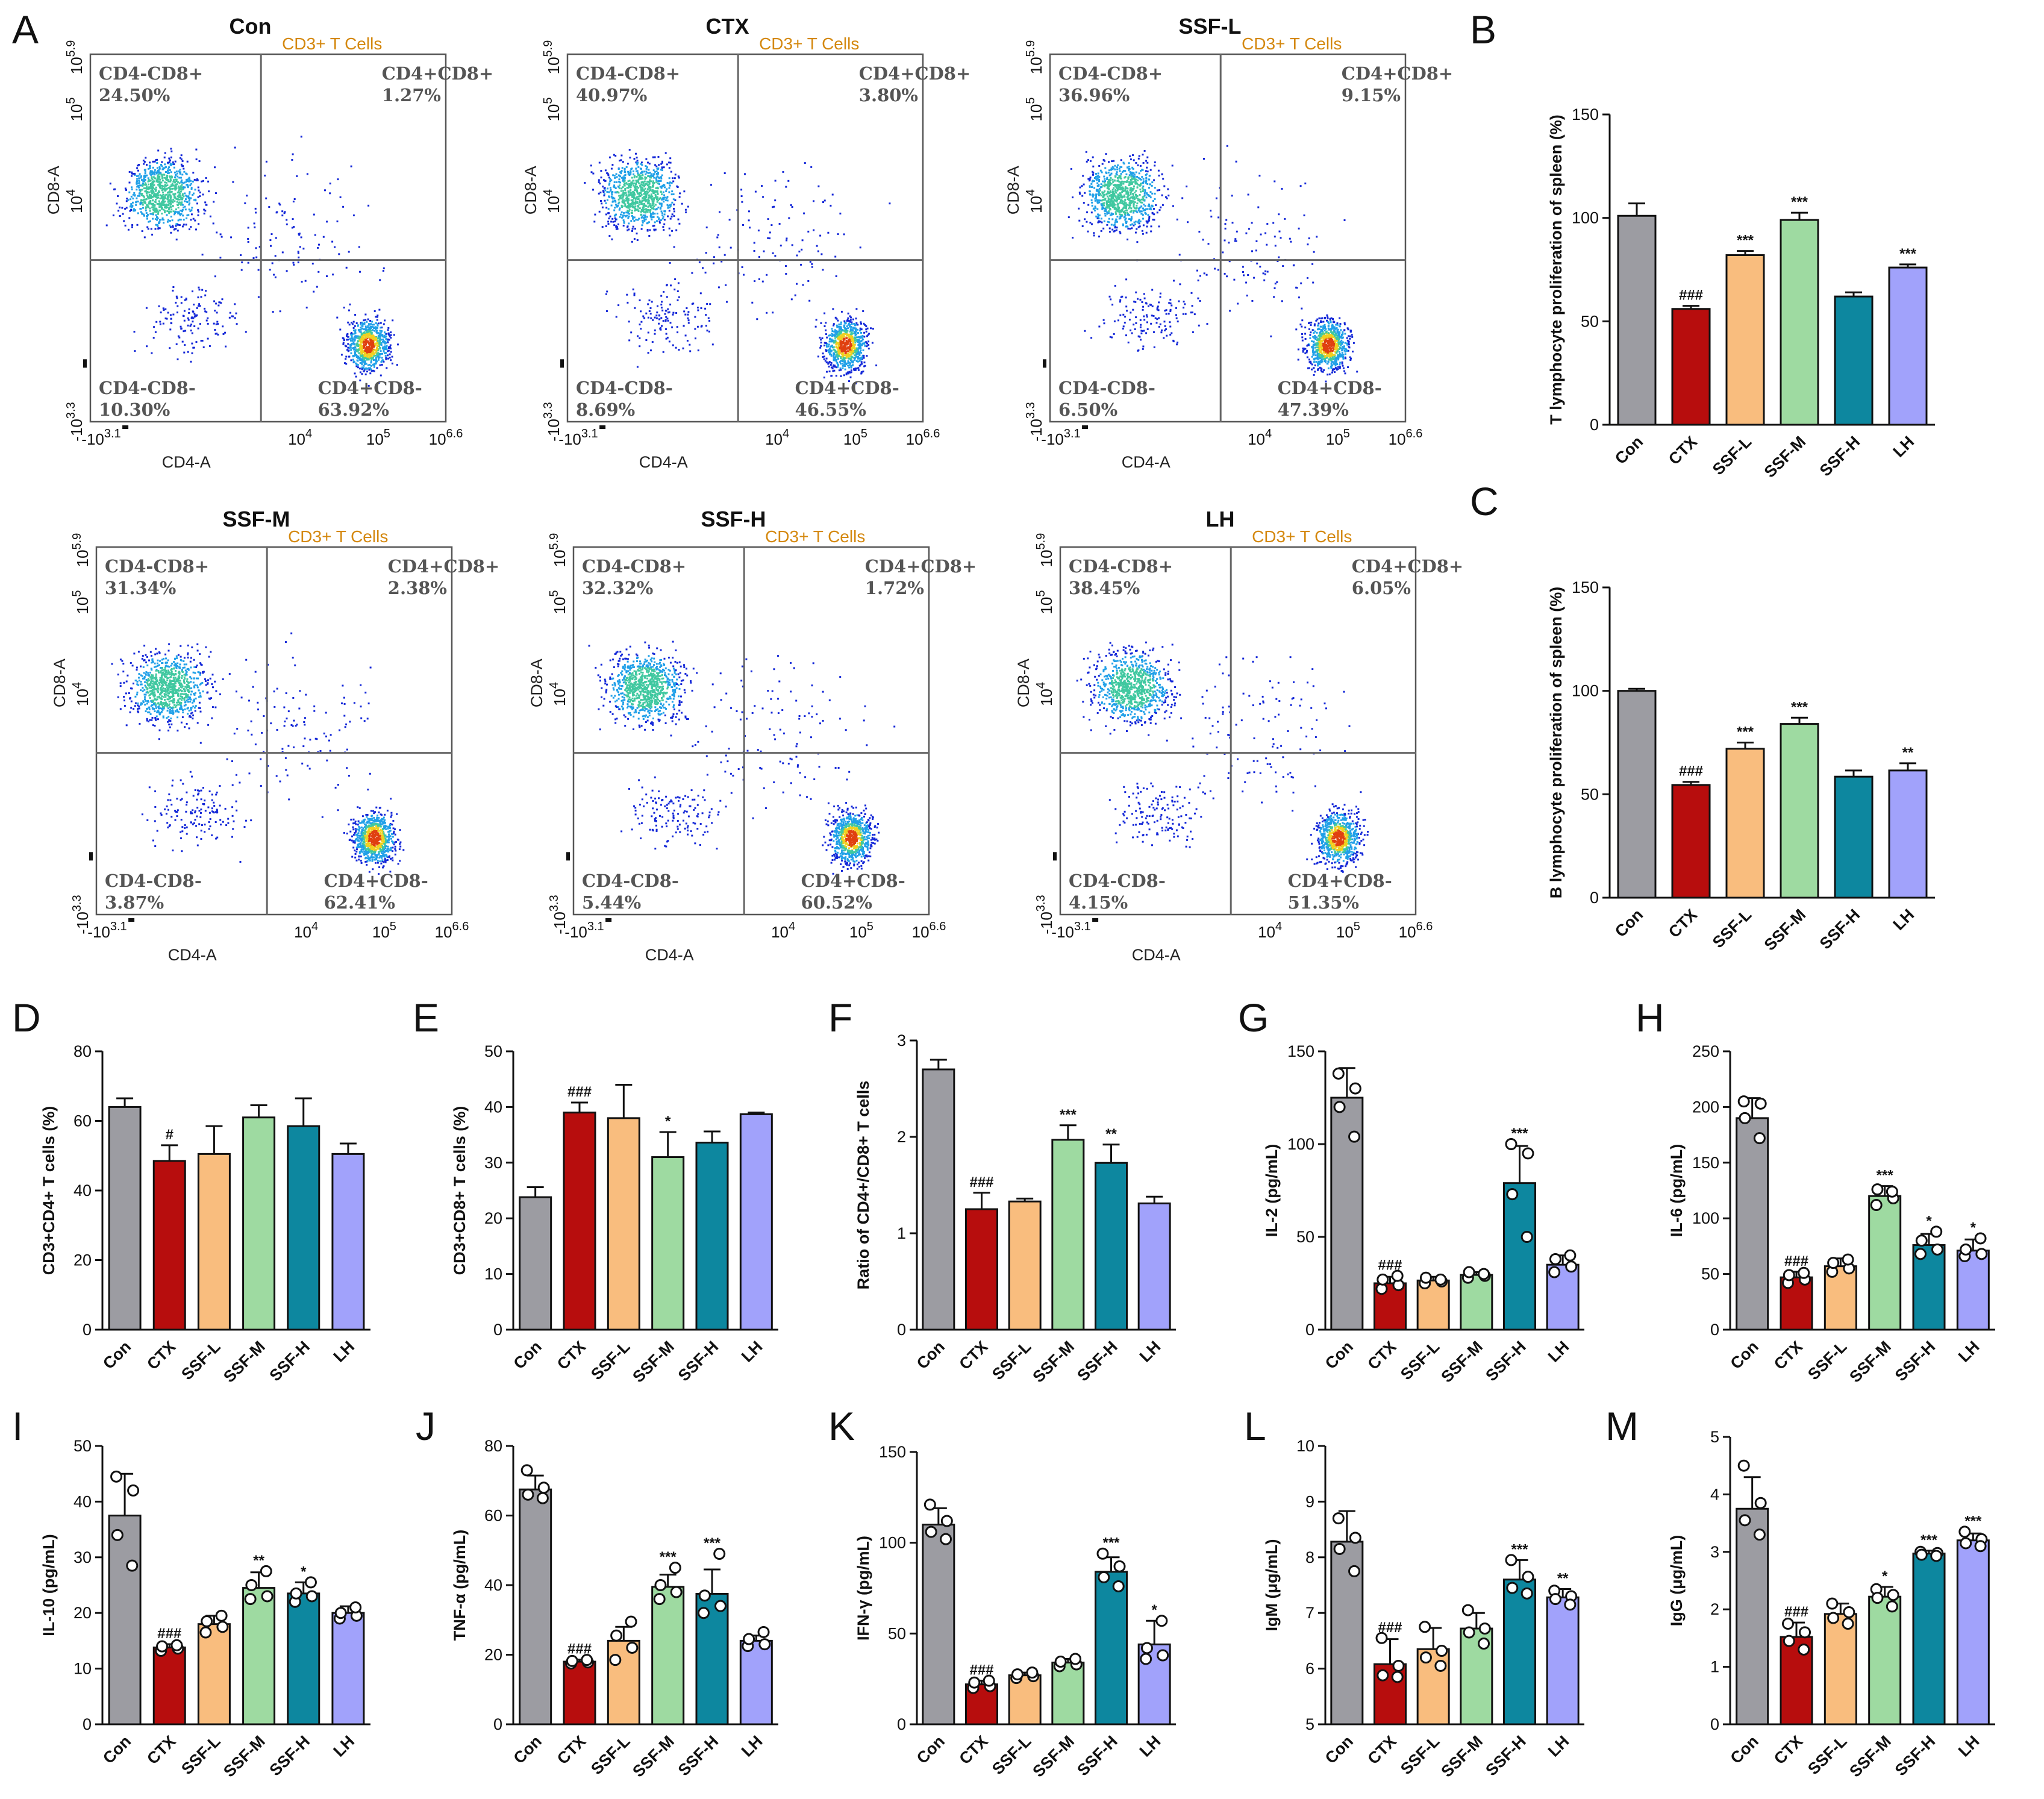 The image size is (2044, 1799). I want to click on quadrant-upper-right-label: CD4+CD8+, so click(914, 73).